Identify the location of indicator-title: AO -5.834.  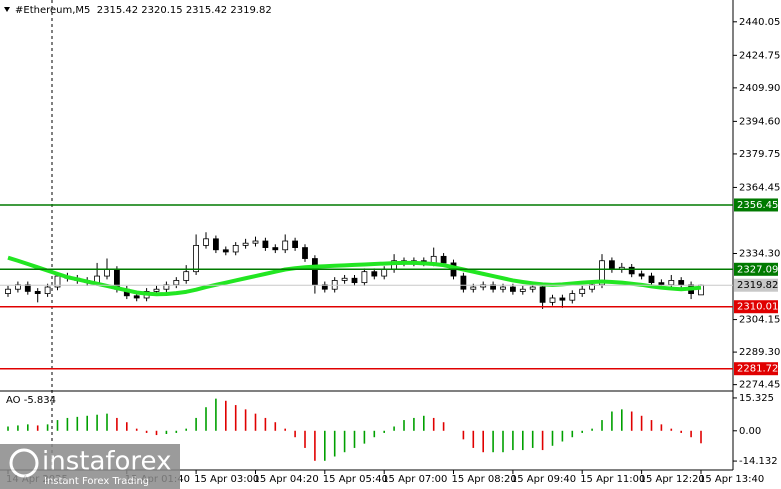
(31, 400).